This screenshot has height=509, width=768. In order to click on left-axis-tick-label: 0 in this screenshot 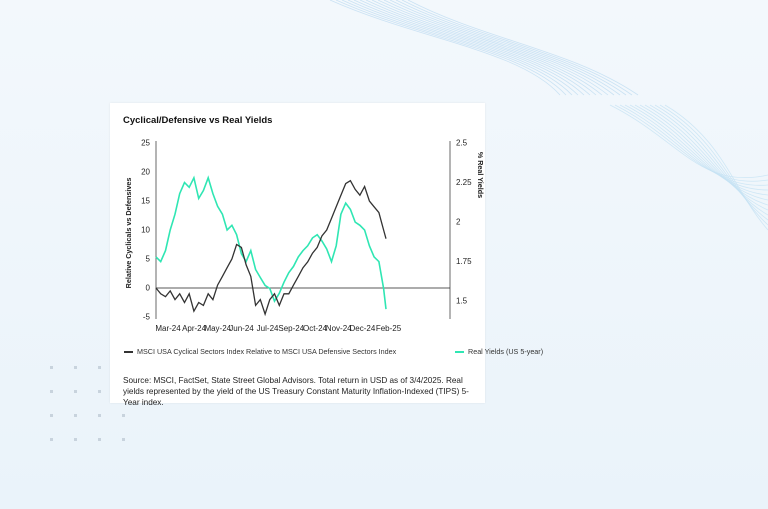, I will do `click(148, 288)`.